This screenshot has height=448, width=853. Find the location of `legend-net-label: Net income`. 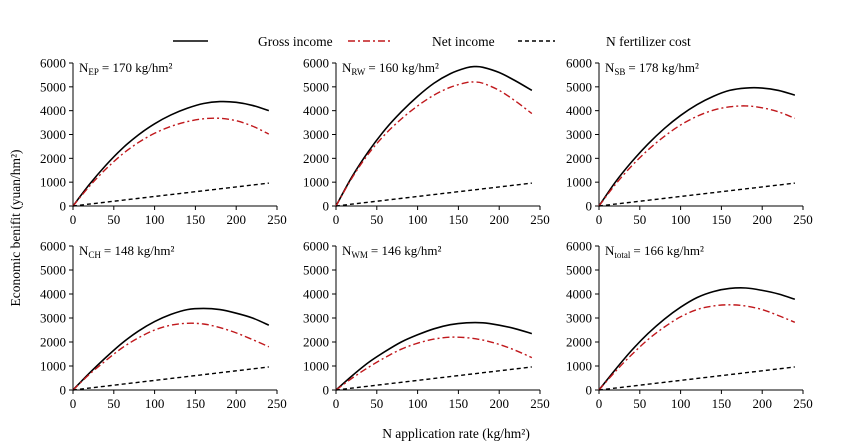

legend-net-label: Net income is located at coordinates (463, 41).